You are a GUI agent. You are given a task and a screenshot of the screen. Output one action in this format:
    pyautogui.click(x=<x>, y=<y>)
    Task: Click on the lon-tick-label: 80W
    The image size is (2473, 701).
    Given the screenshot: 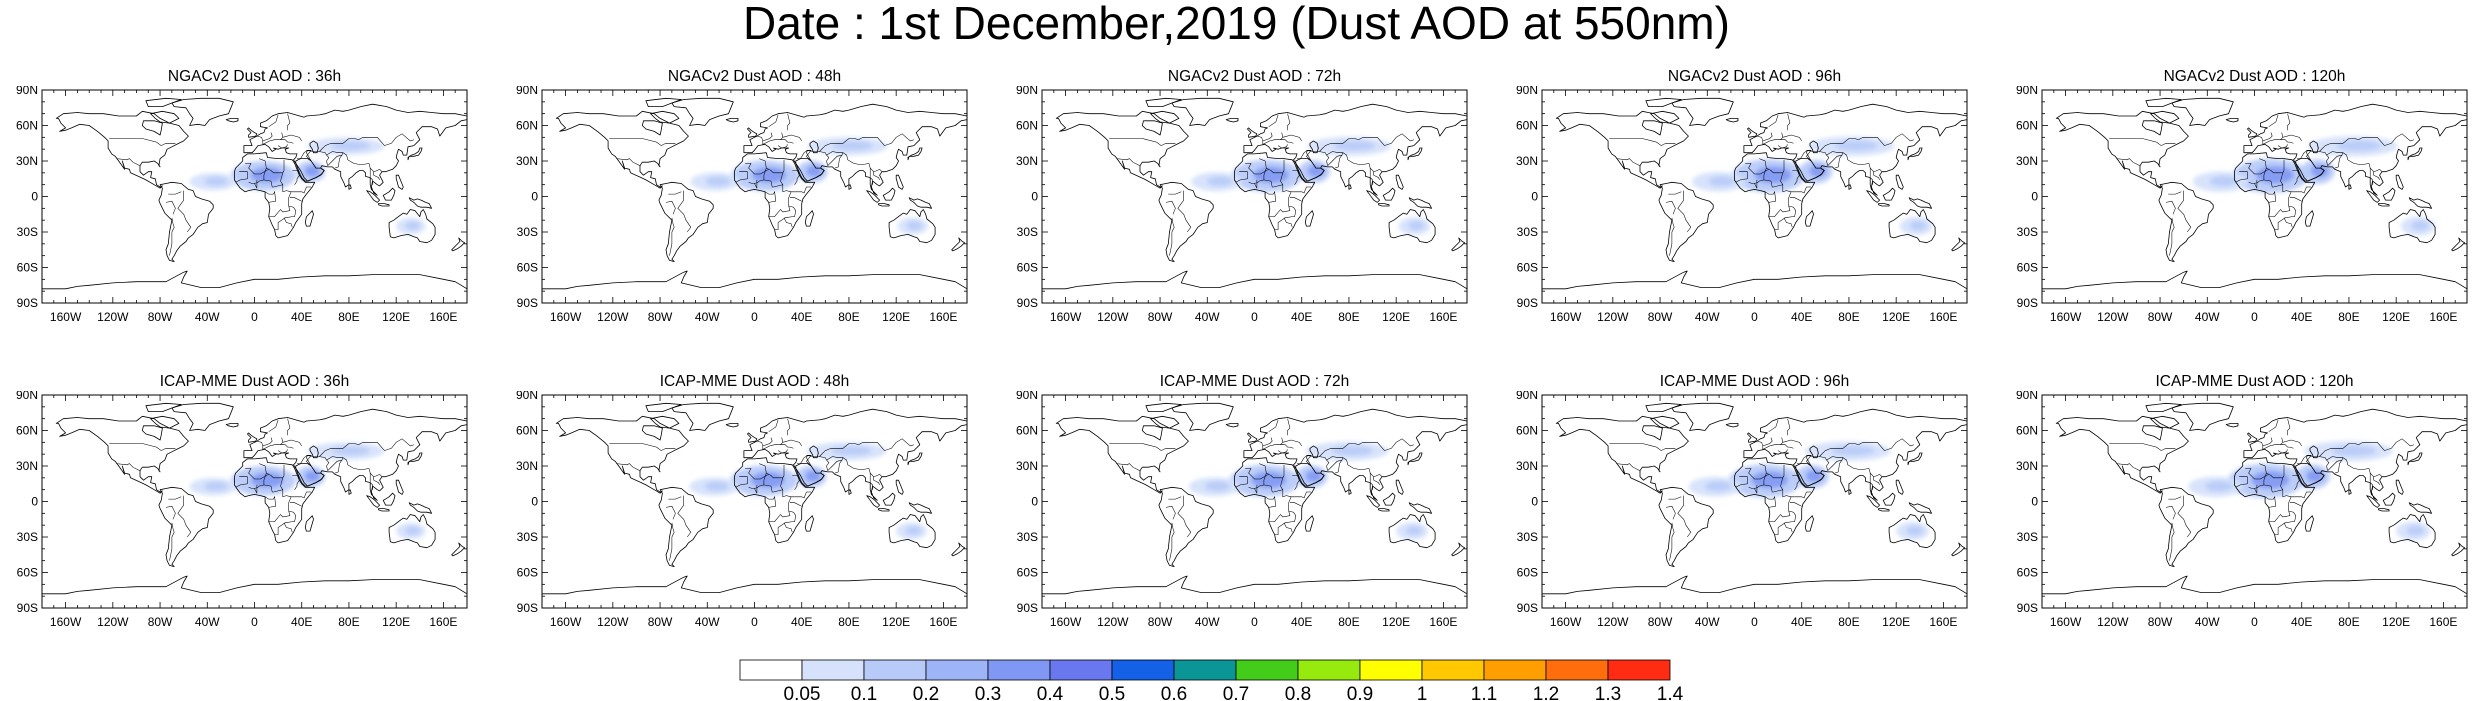 What is the action you would take?
    pyautogui.click(x=1160, y=317)
    